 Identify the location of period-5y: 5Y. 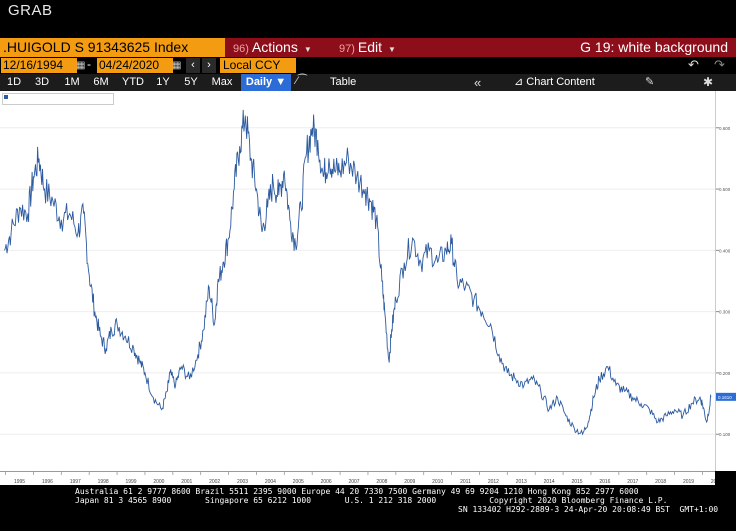
(191, 82).